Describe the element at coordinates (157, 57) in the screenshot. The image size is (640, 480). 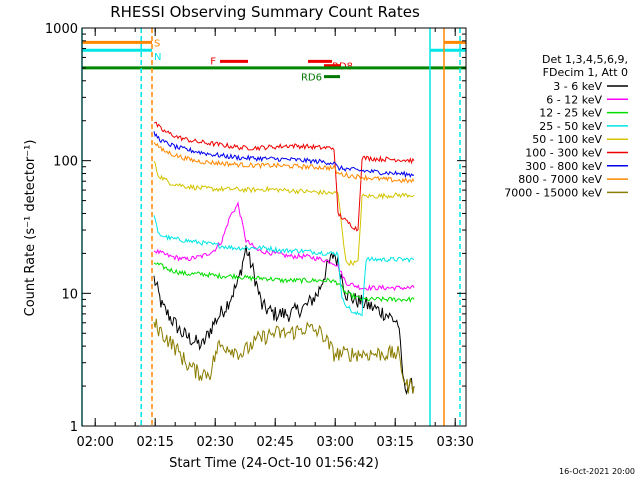
I see `flag-label-n: N` at that location.